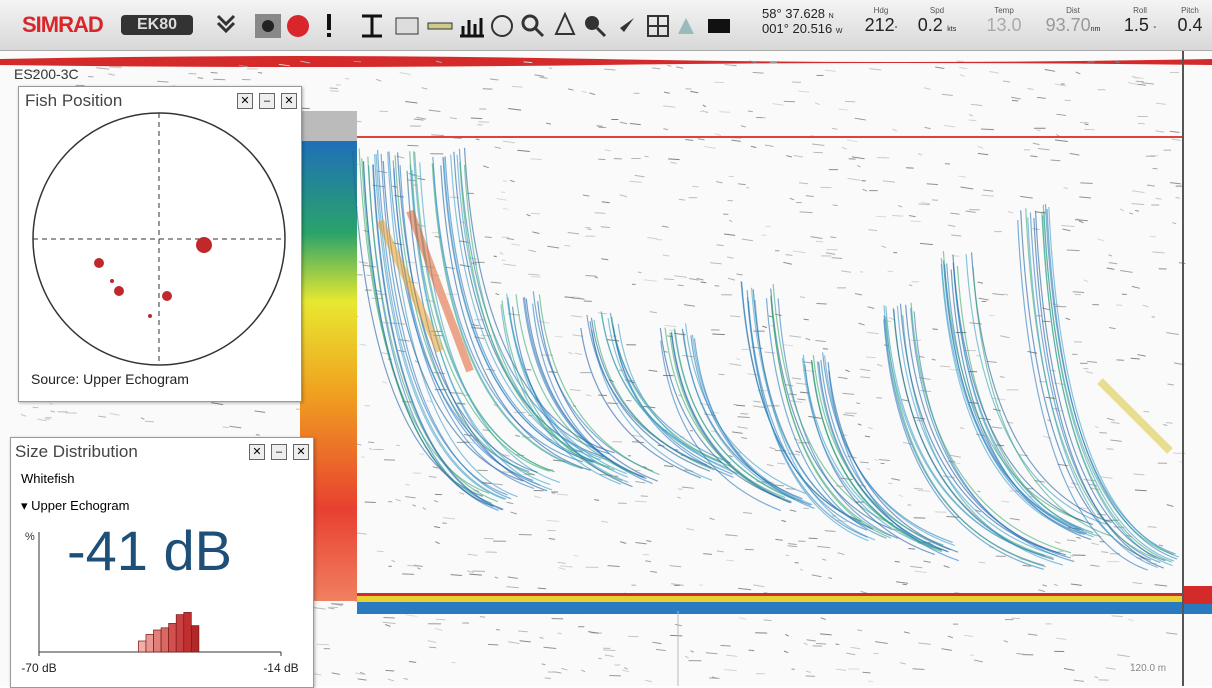  Describe the element at coordinates (407, 26) in the screenshot. I see `scatter-icon` at that location.